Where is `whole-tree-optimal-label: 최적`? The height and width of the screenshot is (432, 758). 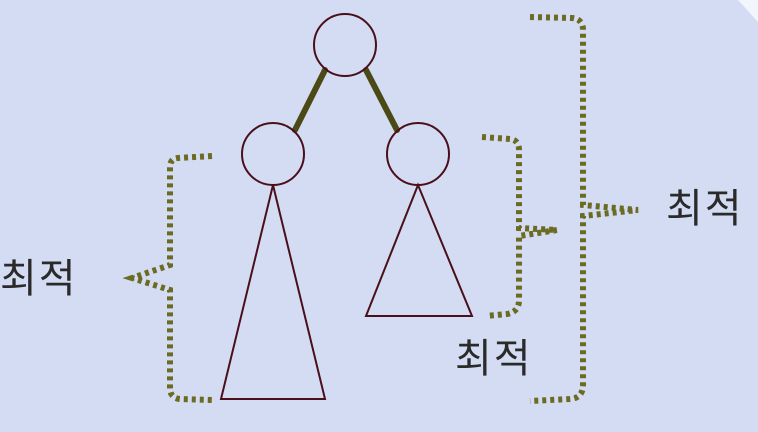 whole-tree-optimal-label: 최적 is located at coordinates (705, 209).